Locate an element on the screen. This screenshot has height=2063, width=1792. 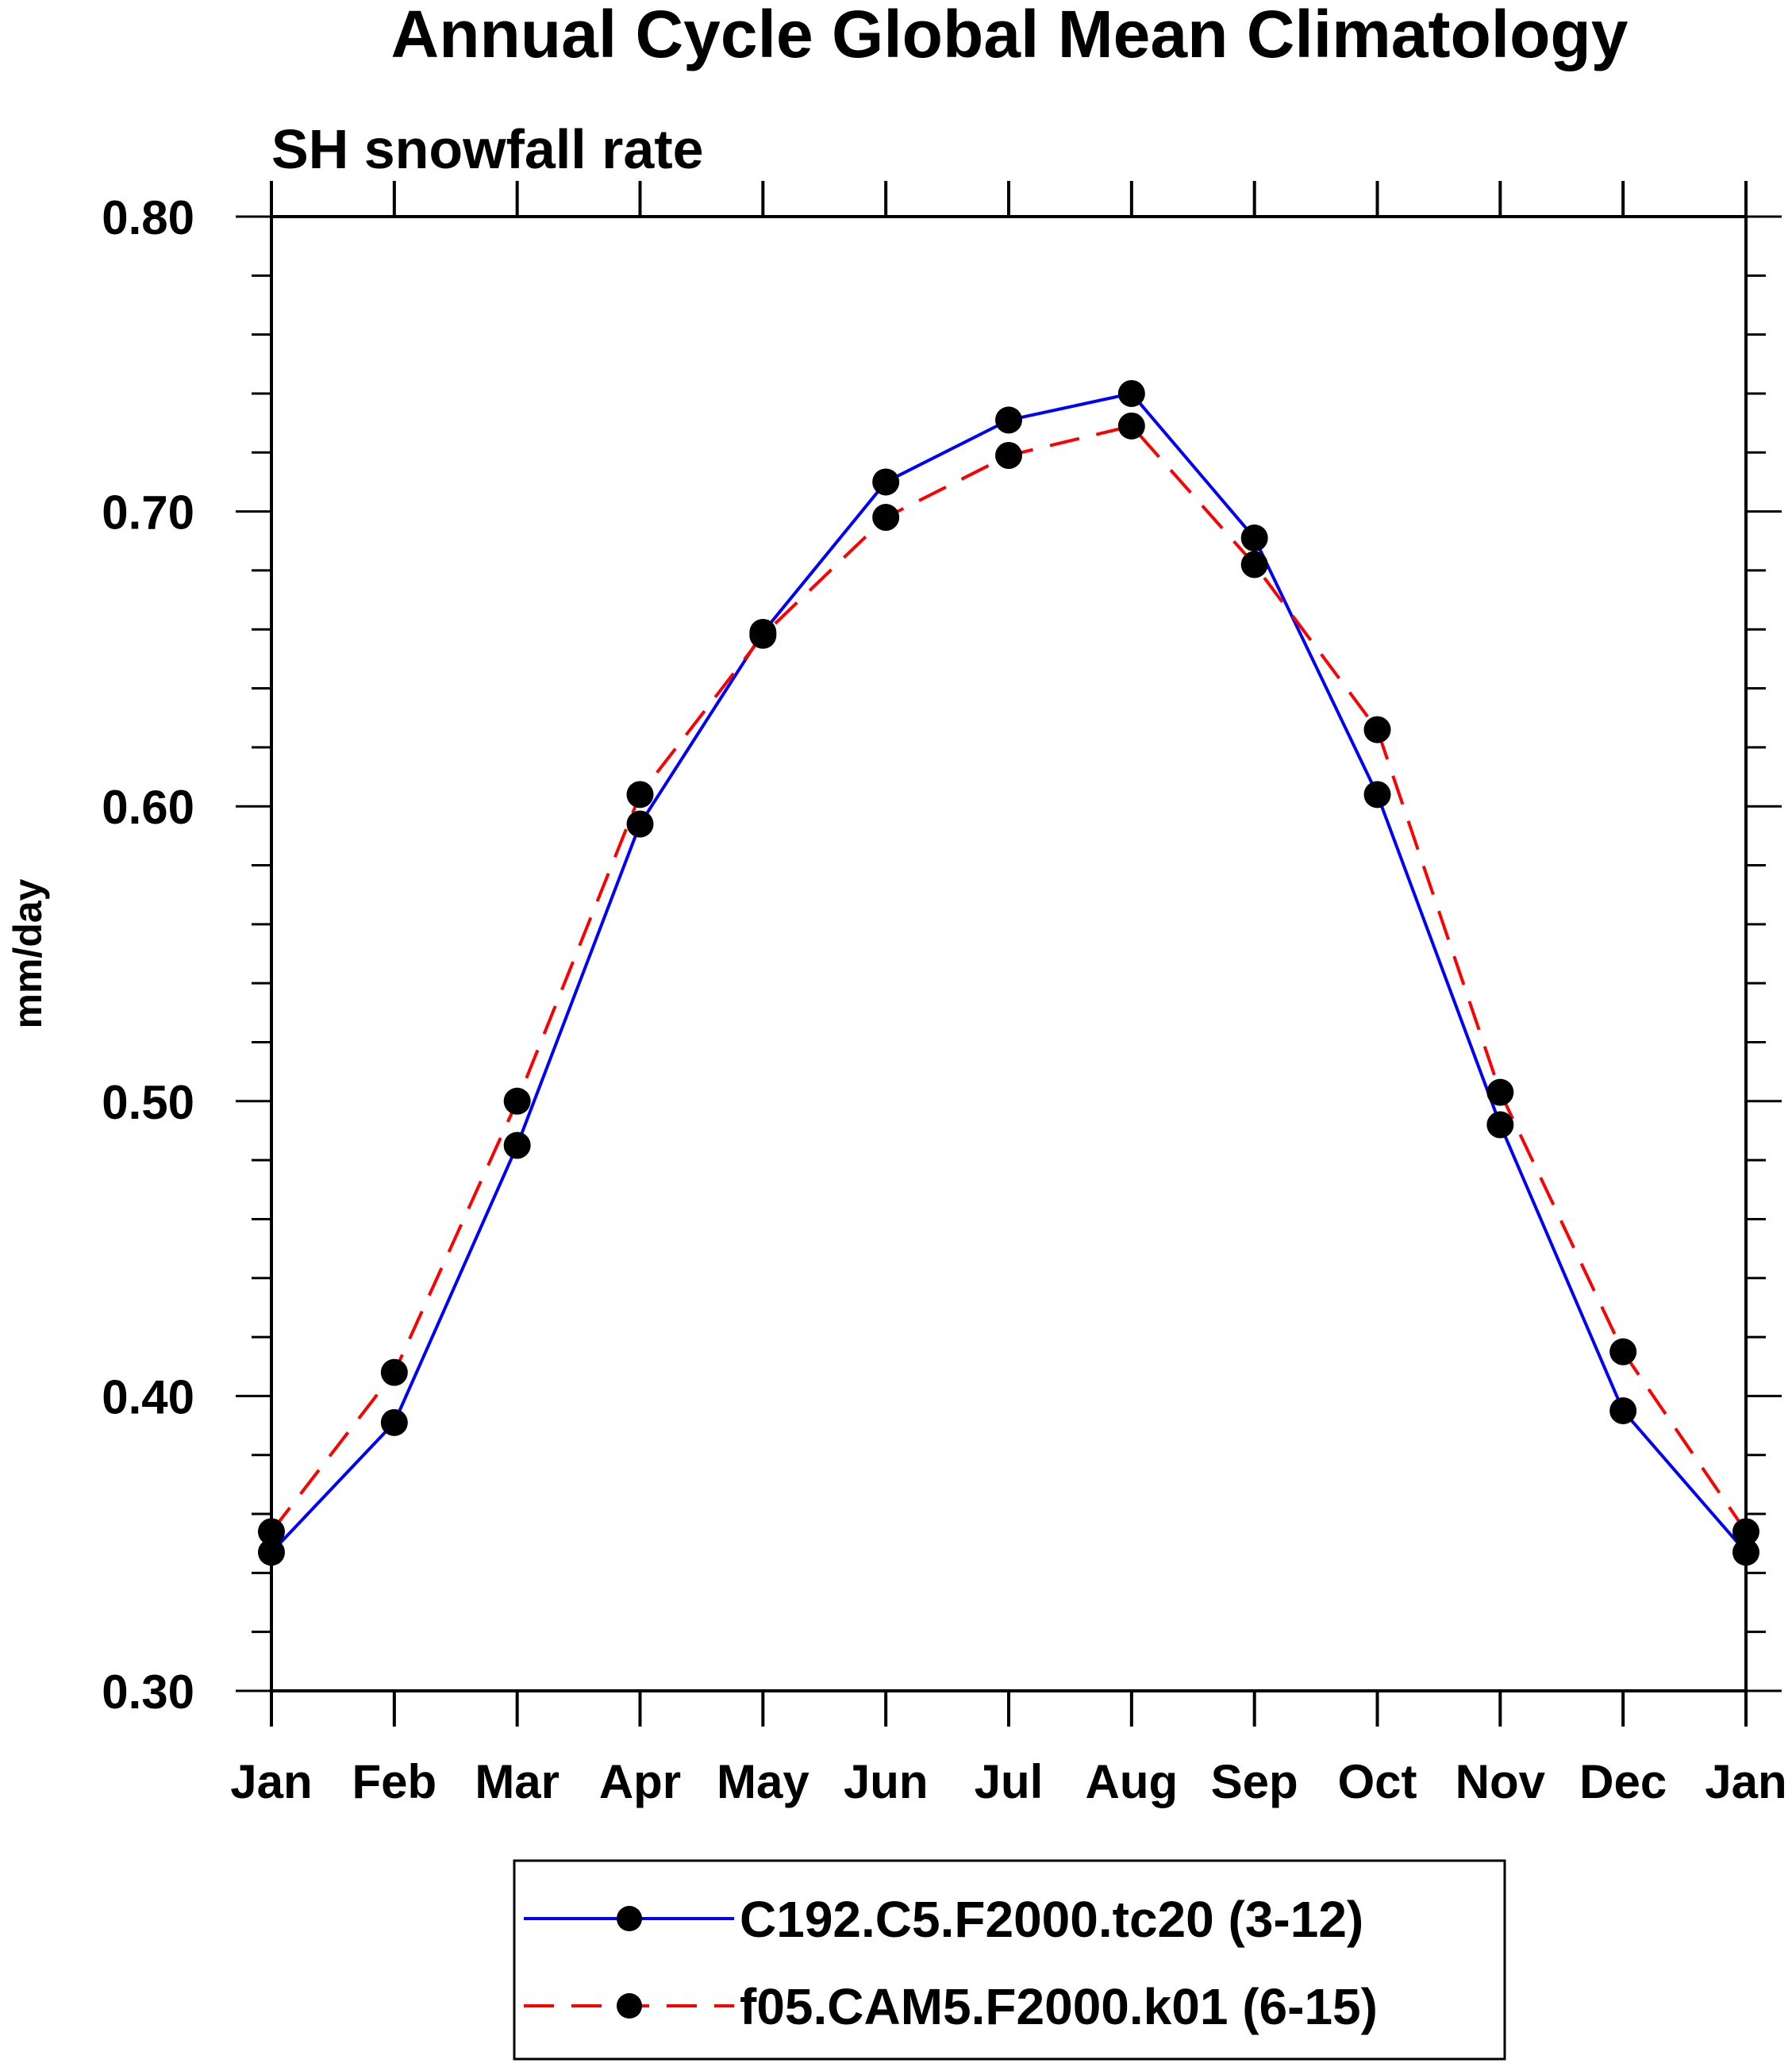
x-tick-label: Nov is located at coordinates (1501, 1782).